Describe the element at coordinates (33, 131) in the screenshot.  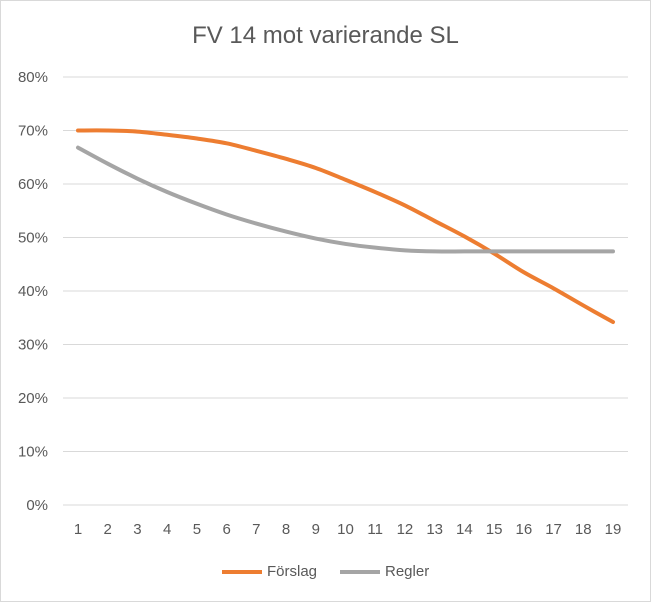
I see `y-tick-label: 70%` at that location.